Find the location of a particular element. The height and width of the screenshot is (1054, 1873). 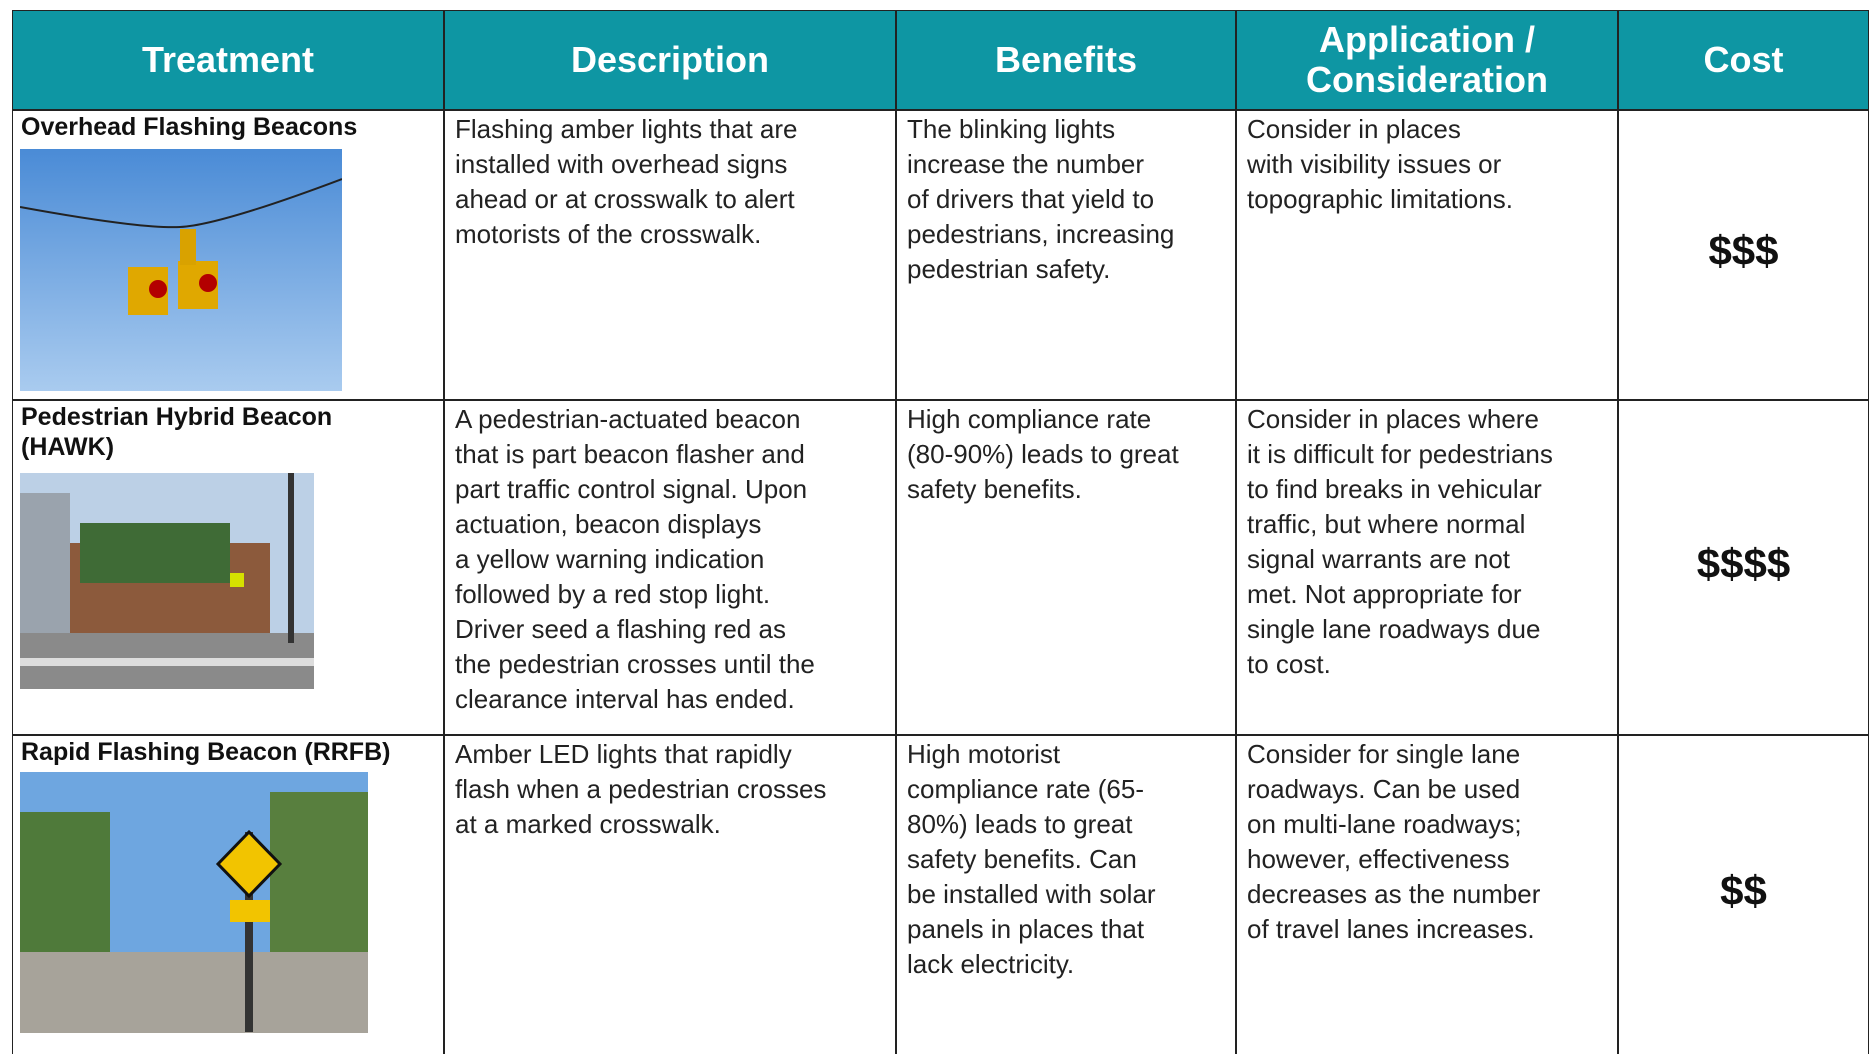

description-line: a yellow warning indication is located at coordinates (610, 559).